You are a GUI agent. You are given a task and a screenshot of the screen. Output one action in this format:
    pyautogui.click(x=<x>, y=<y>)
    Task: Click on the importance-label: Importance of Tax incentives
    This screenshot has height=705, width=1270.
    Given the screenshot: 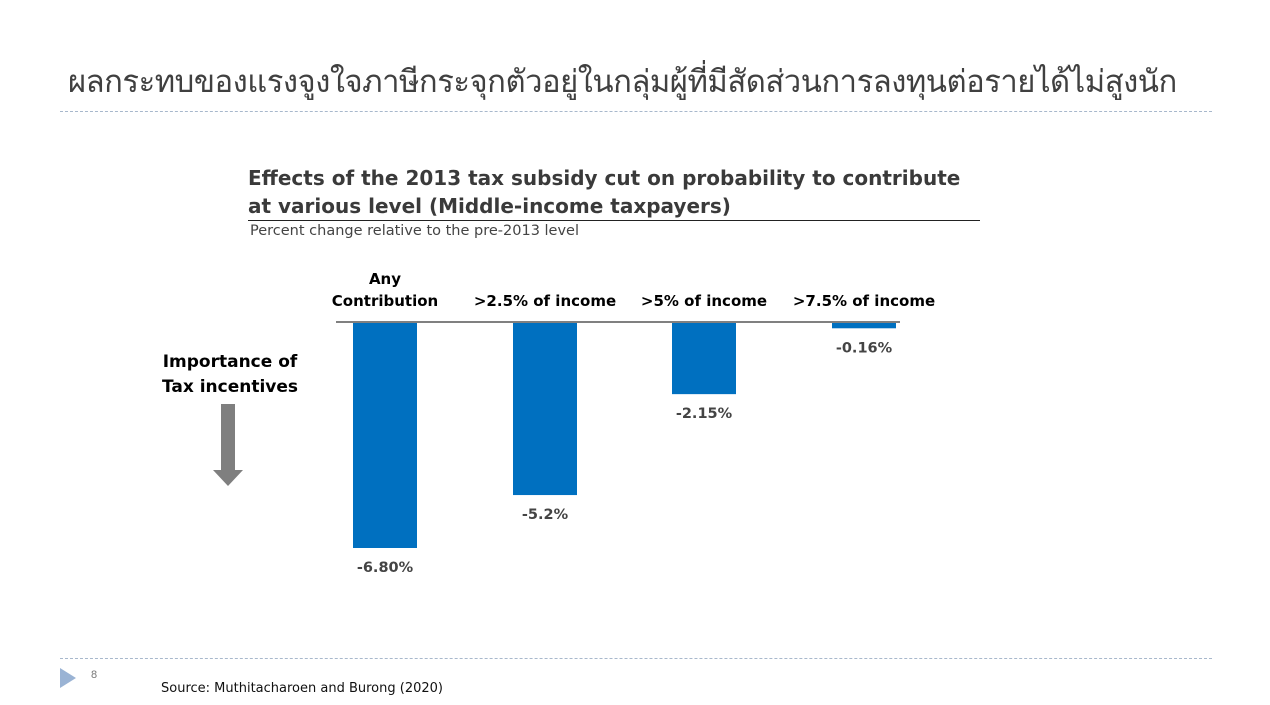 What is the action you would take?
    pyautogui.click(x=230, y=375)
    